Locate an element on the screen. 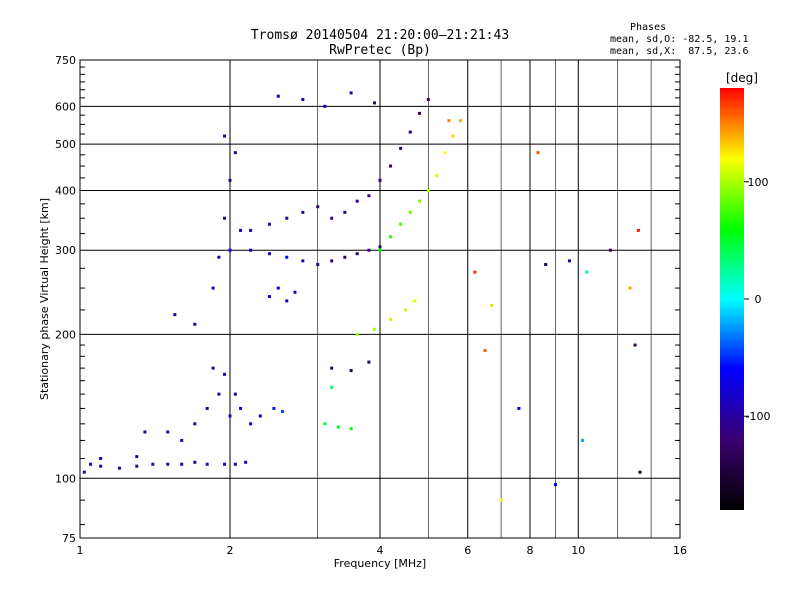 This screenshot has height=600, width=800. x-tick-label: 4 is located at coordinates (380, 550).